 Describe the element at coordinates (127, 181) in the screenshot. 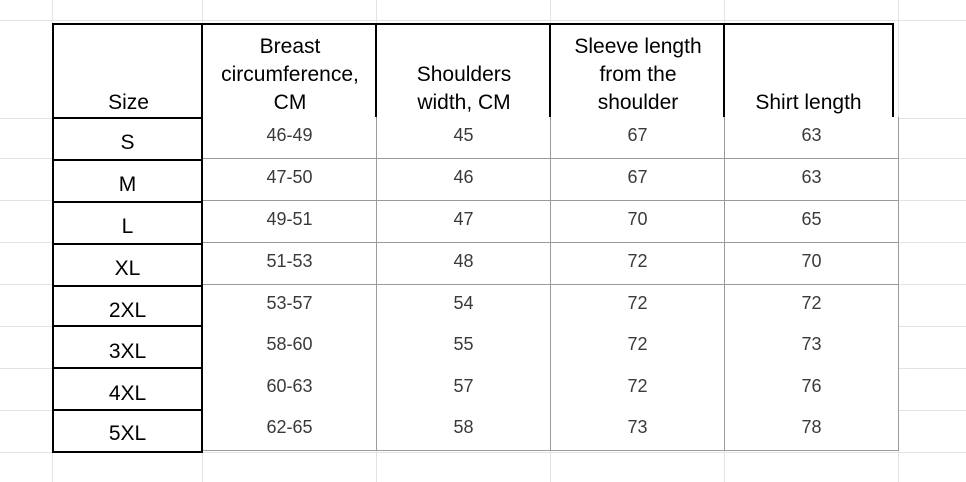

I see `size-cell: M` at that location.